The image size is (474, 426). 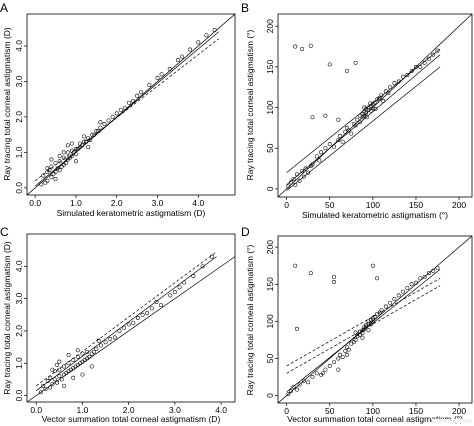 I want to click on x-ticks-b: 0 50 100 150 200, so click(x=375, y=203).